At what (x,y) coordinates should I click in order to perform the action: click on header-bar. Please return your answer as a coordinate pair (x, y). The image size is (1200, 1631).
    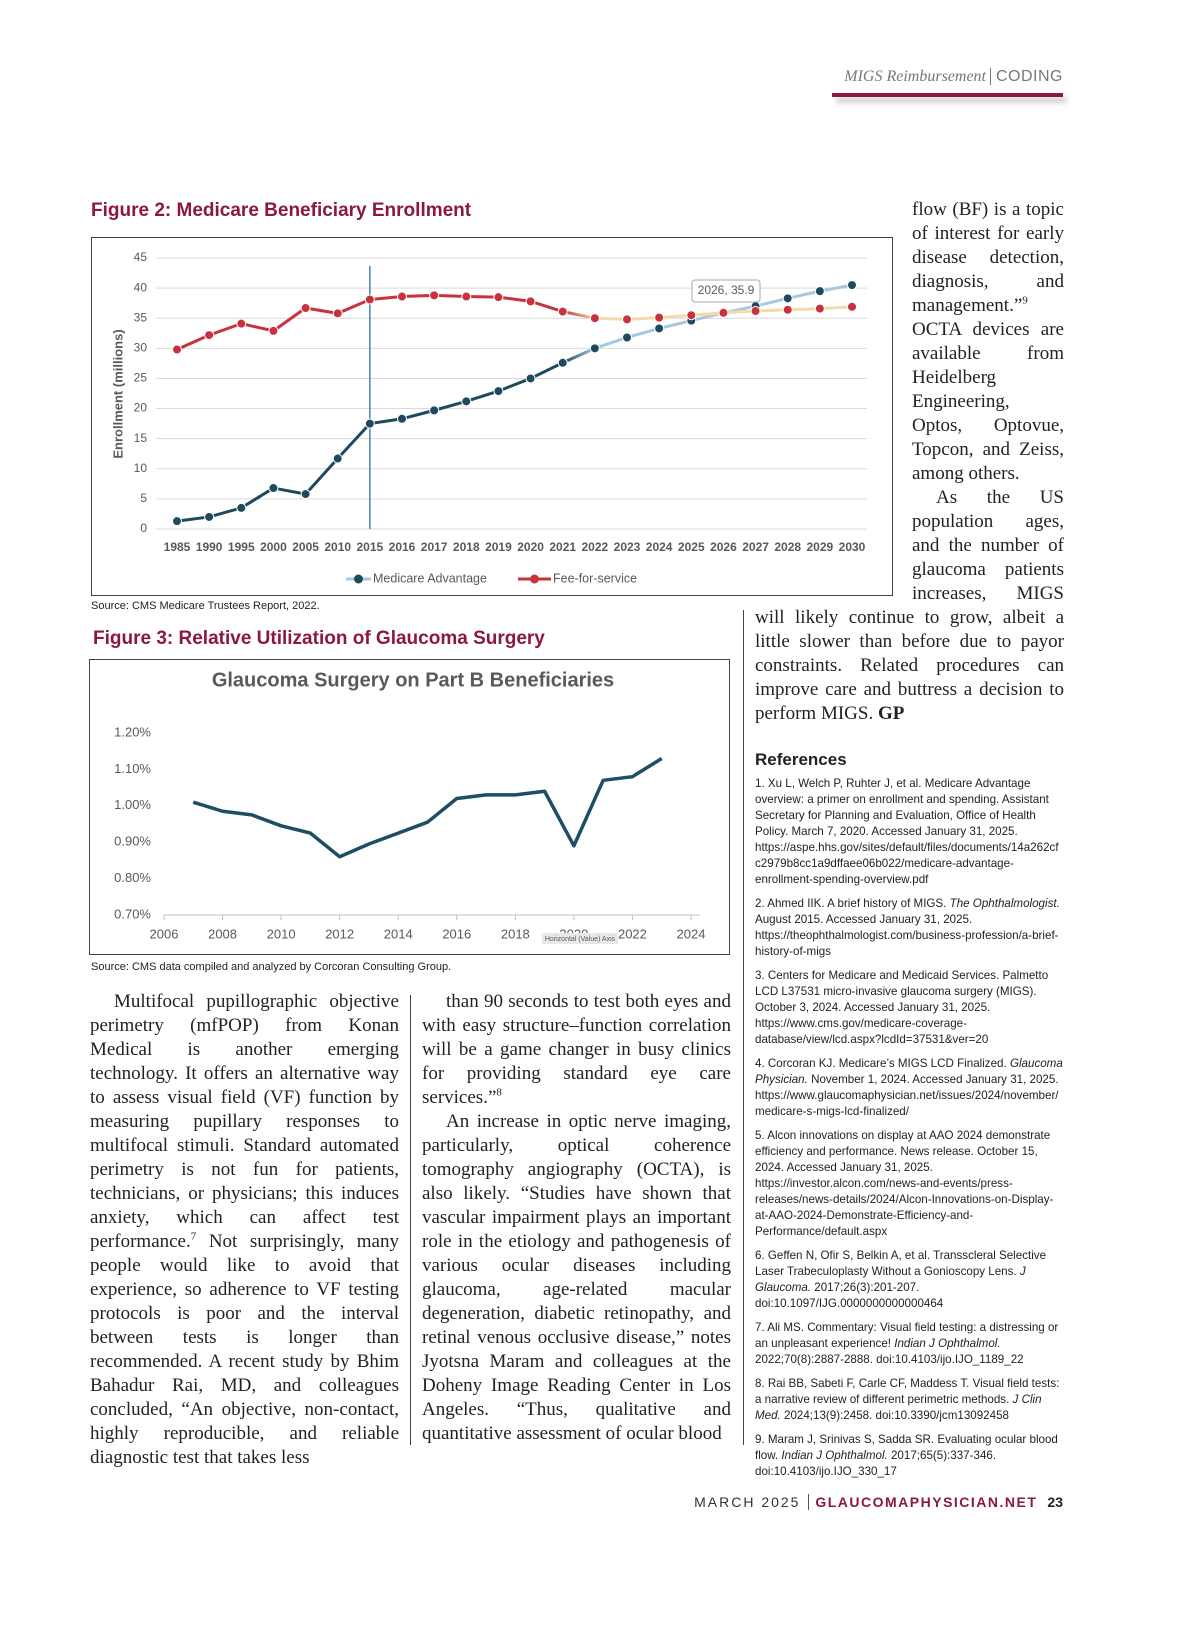
    Looking at the image, I should click on (947, 95).